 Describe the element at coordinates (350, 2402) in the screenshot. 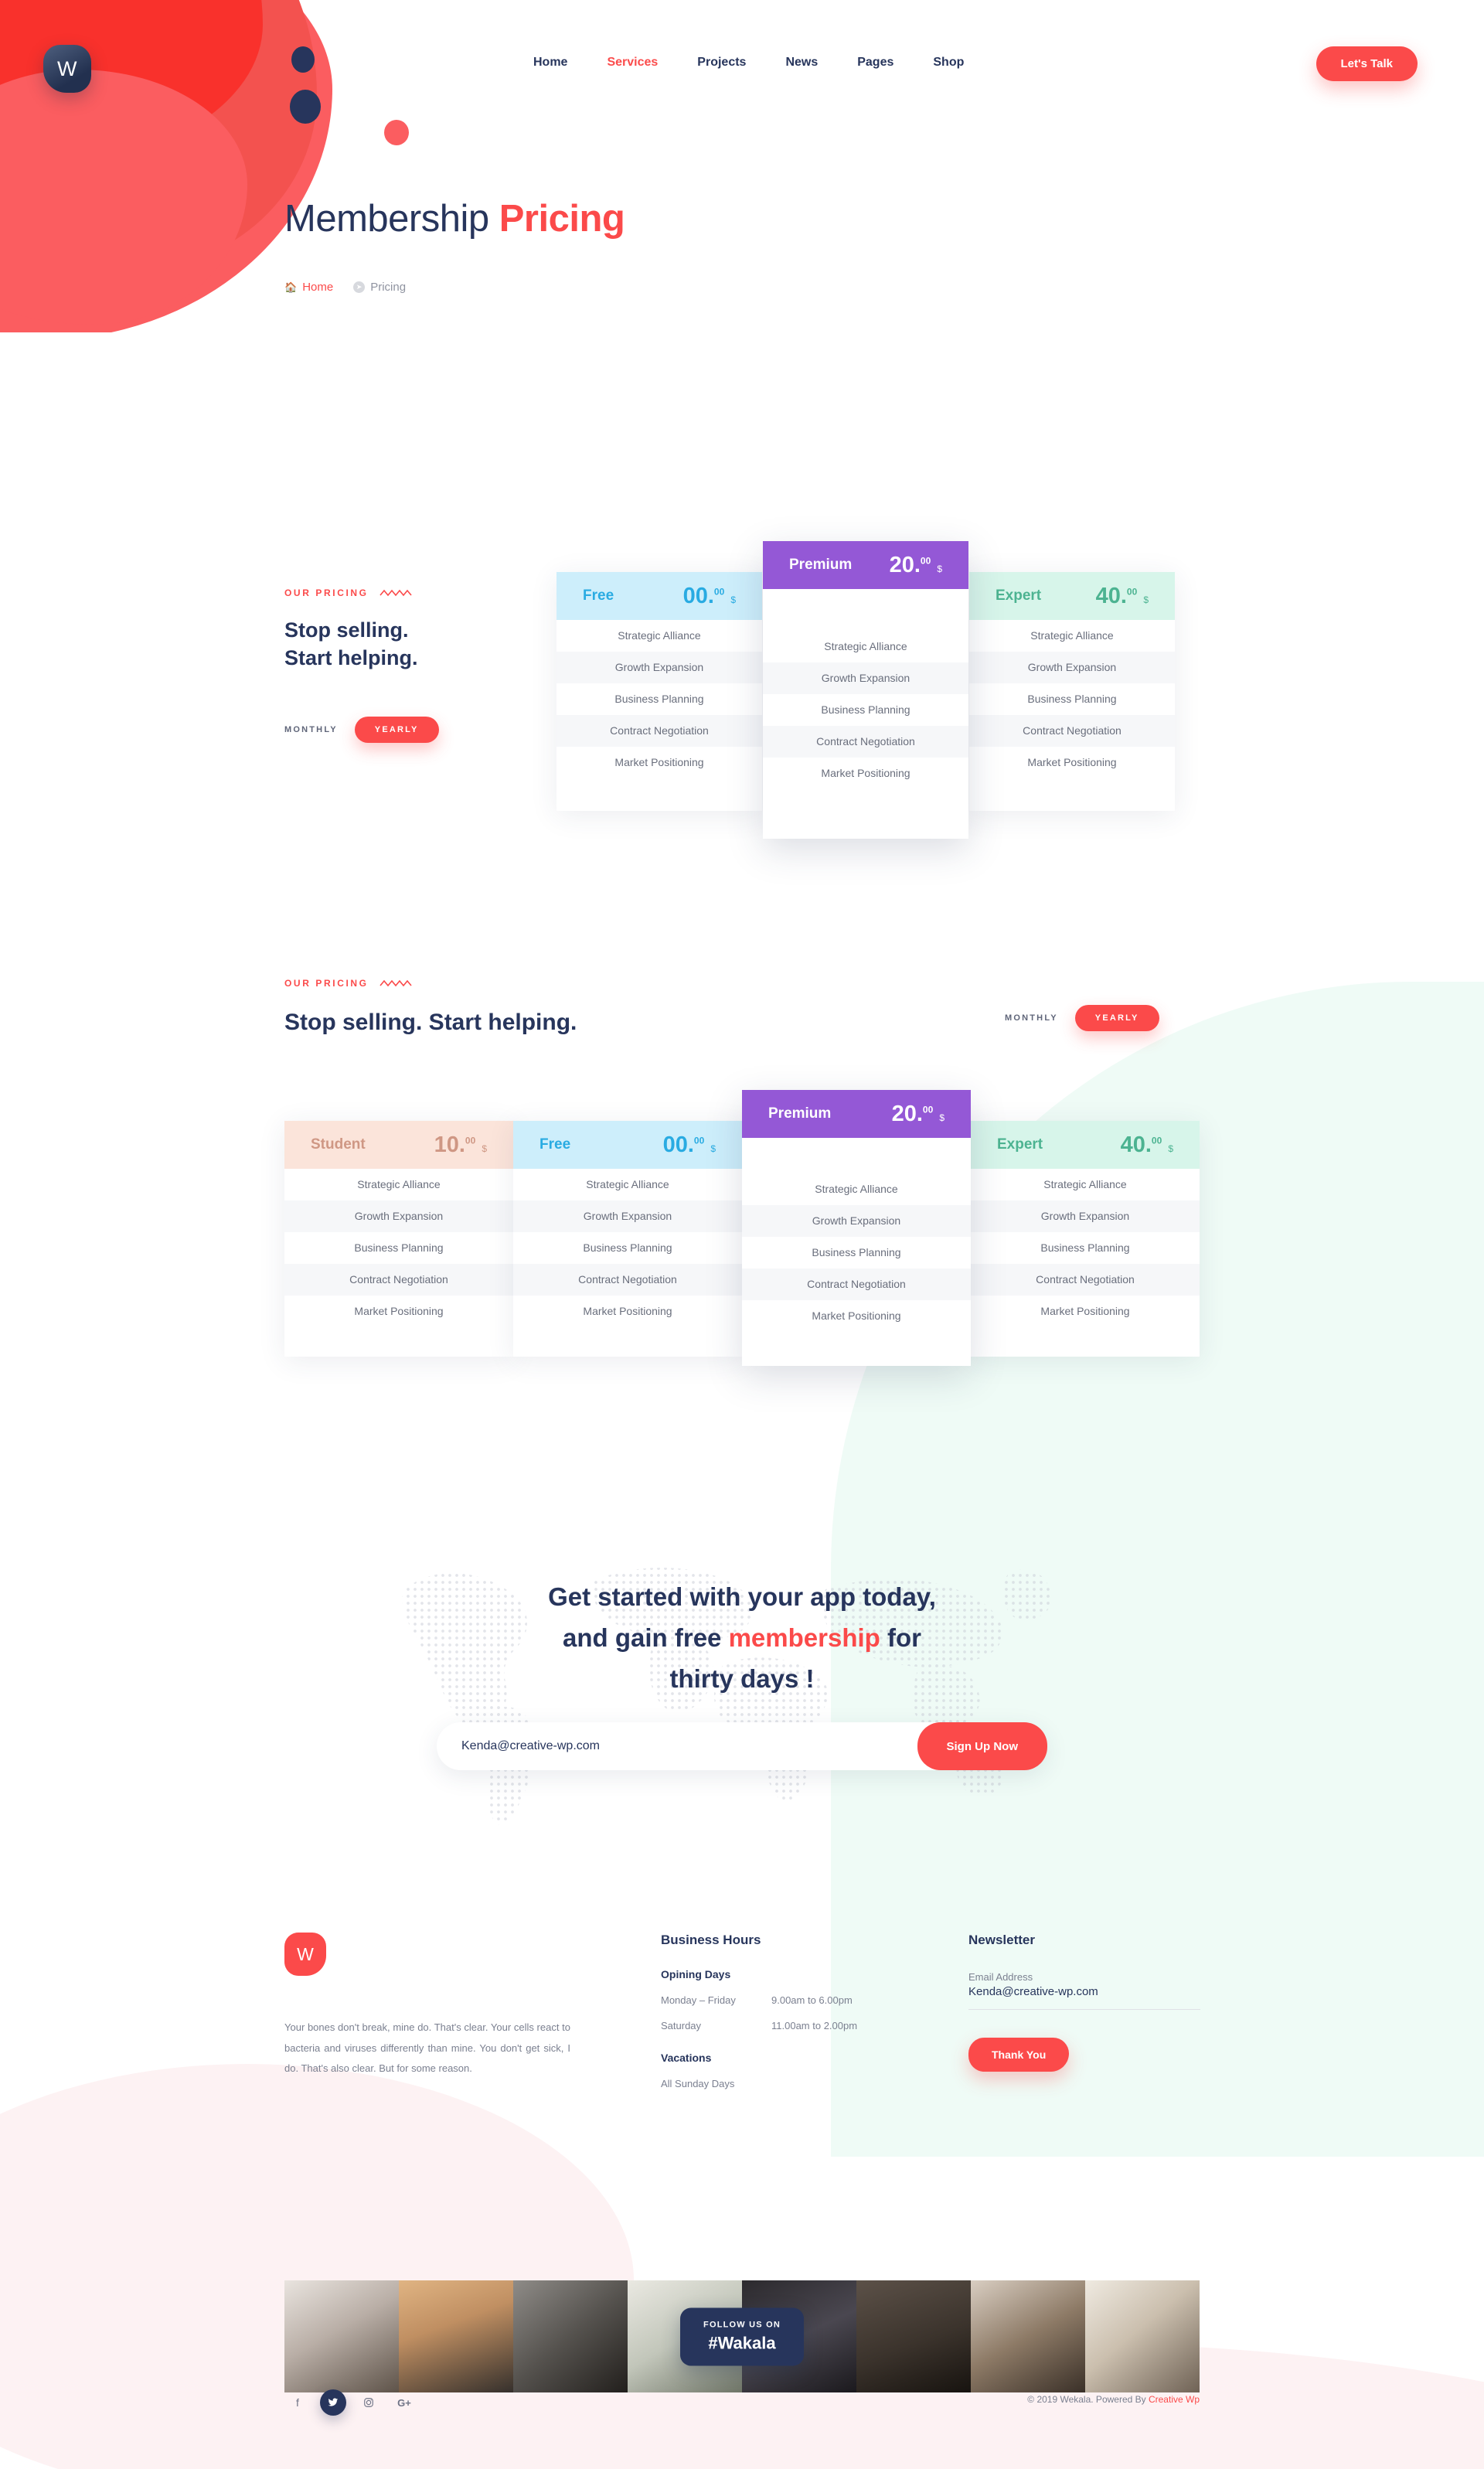

I see `social-links: f G+` at that location.